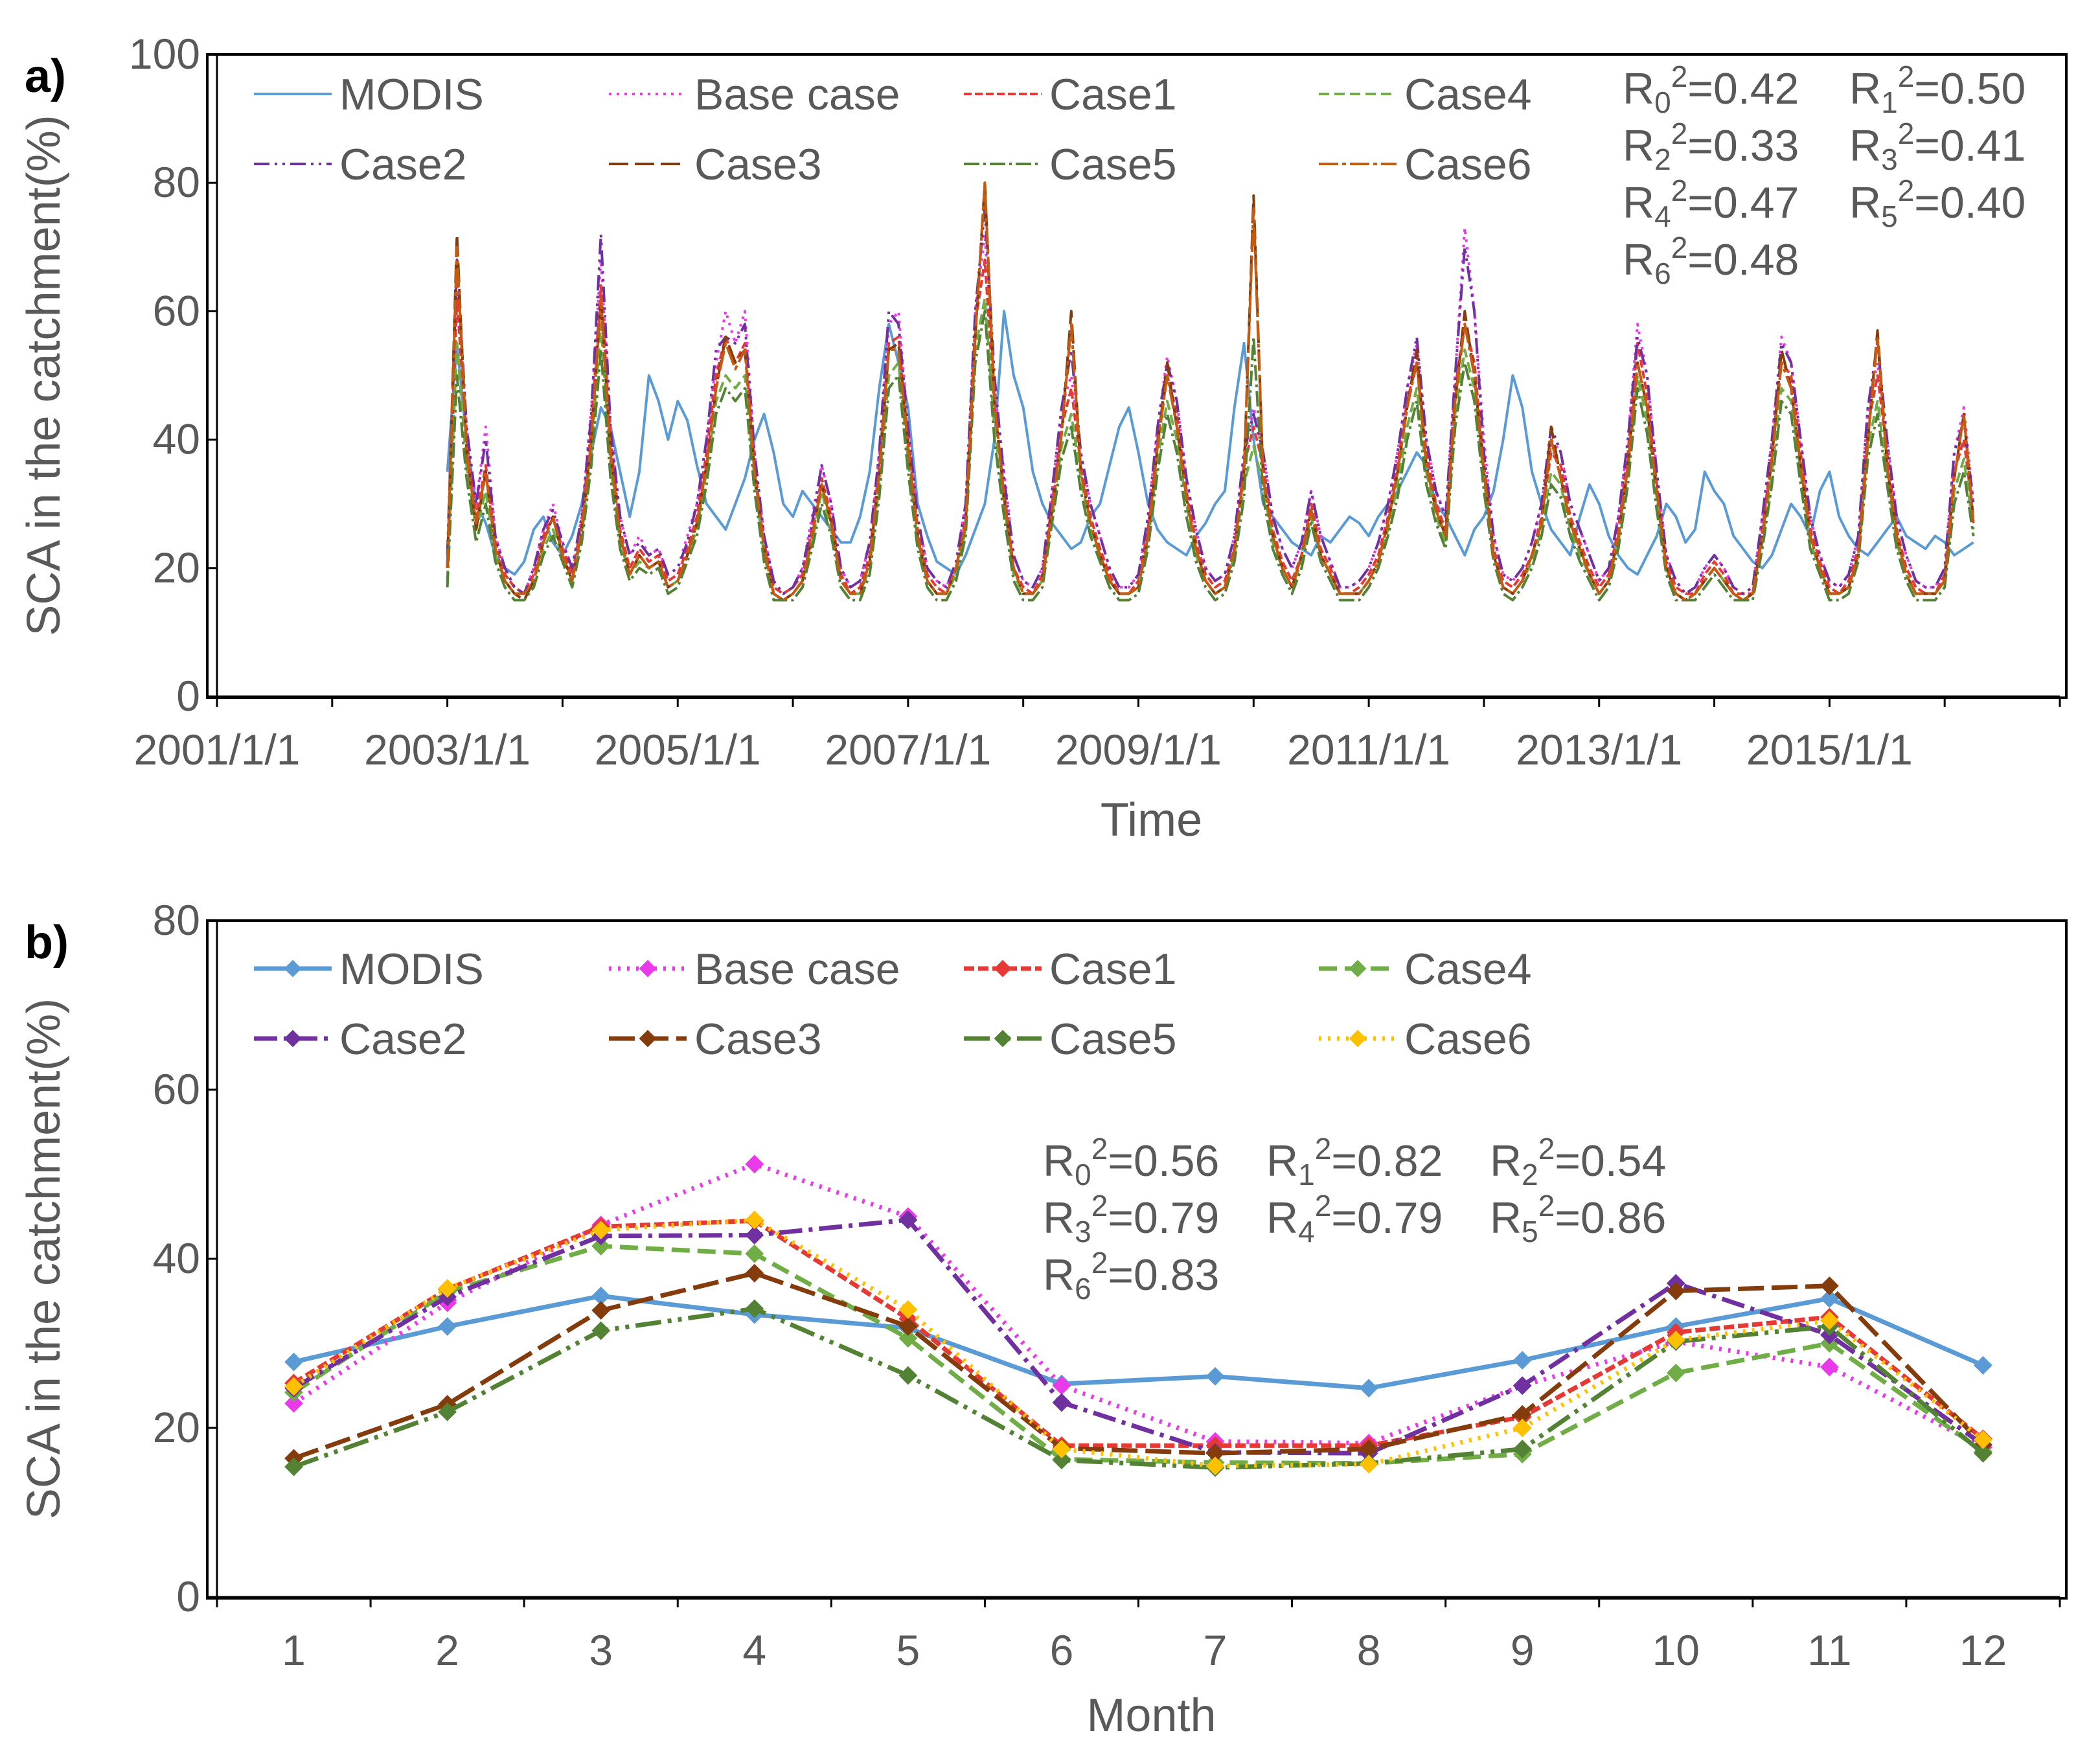  Describe the element at coordinates (1354, 1161) in the screenshot. I see `r2-annotation: R12=0.82` at that location.